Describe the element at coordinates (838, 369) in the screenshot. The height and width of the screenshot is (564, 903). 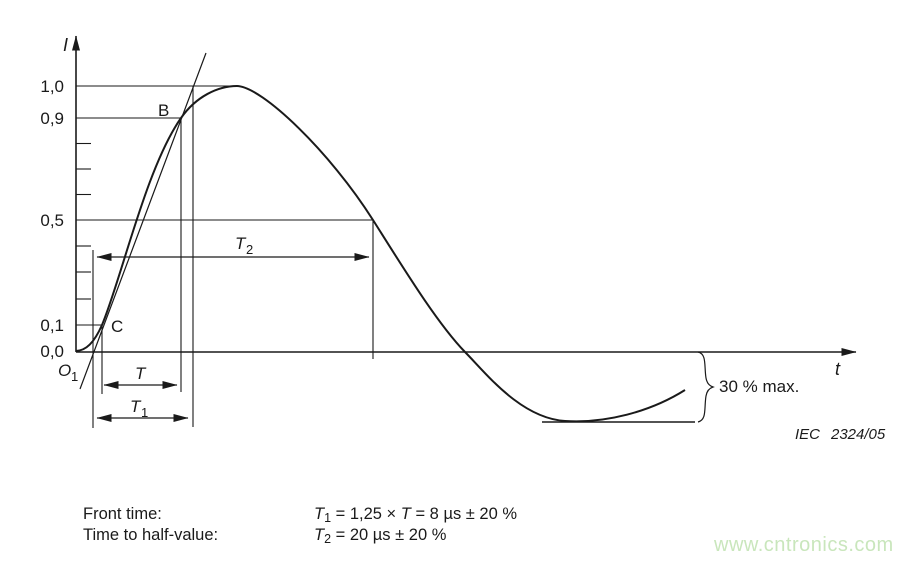
I see `x-axis-label: t` at that location.